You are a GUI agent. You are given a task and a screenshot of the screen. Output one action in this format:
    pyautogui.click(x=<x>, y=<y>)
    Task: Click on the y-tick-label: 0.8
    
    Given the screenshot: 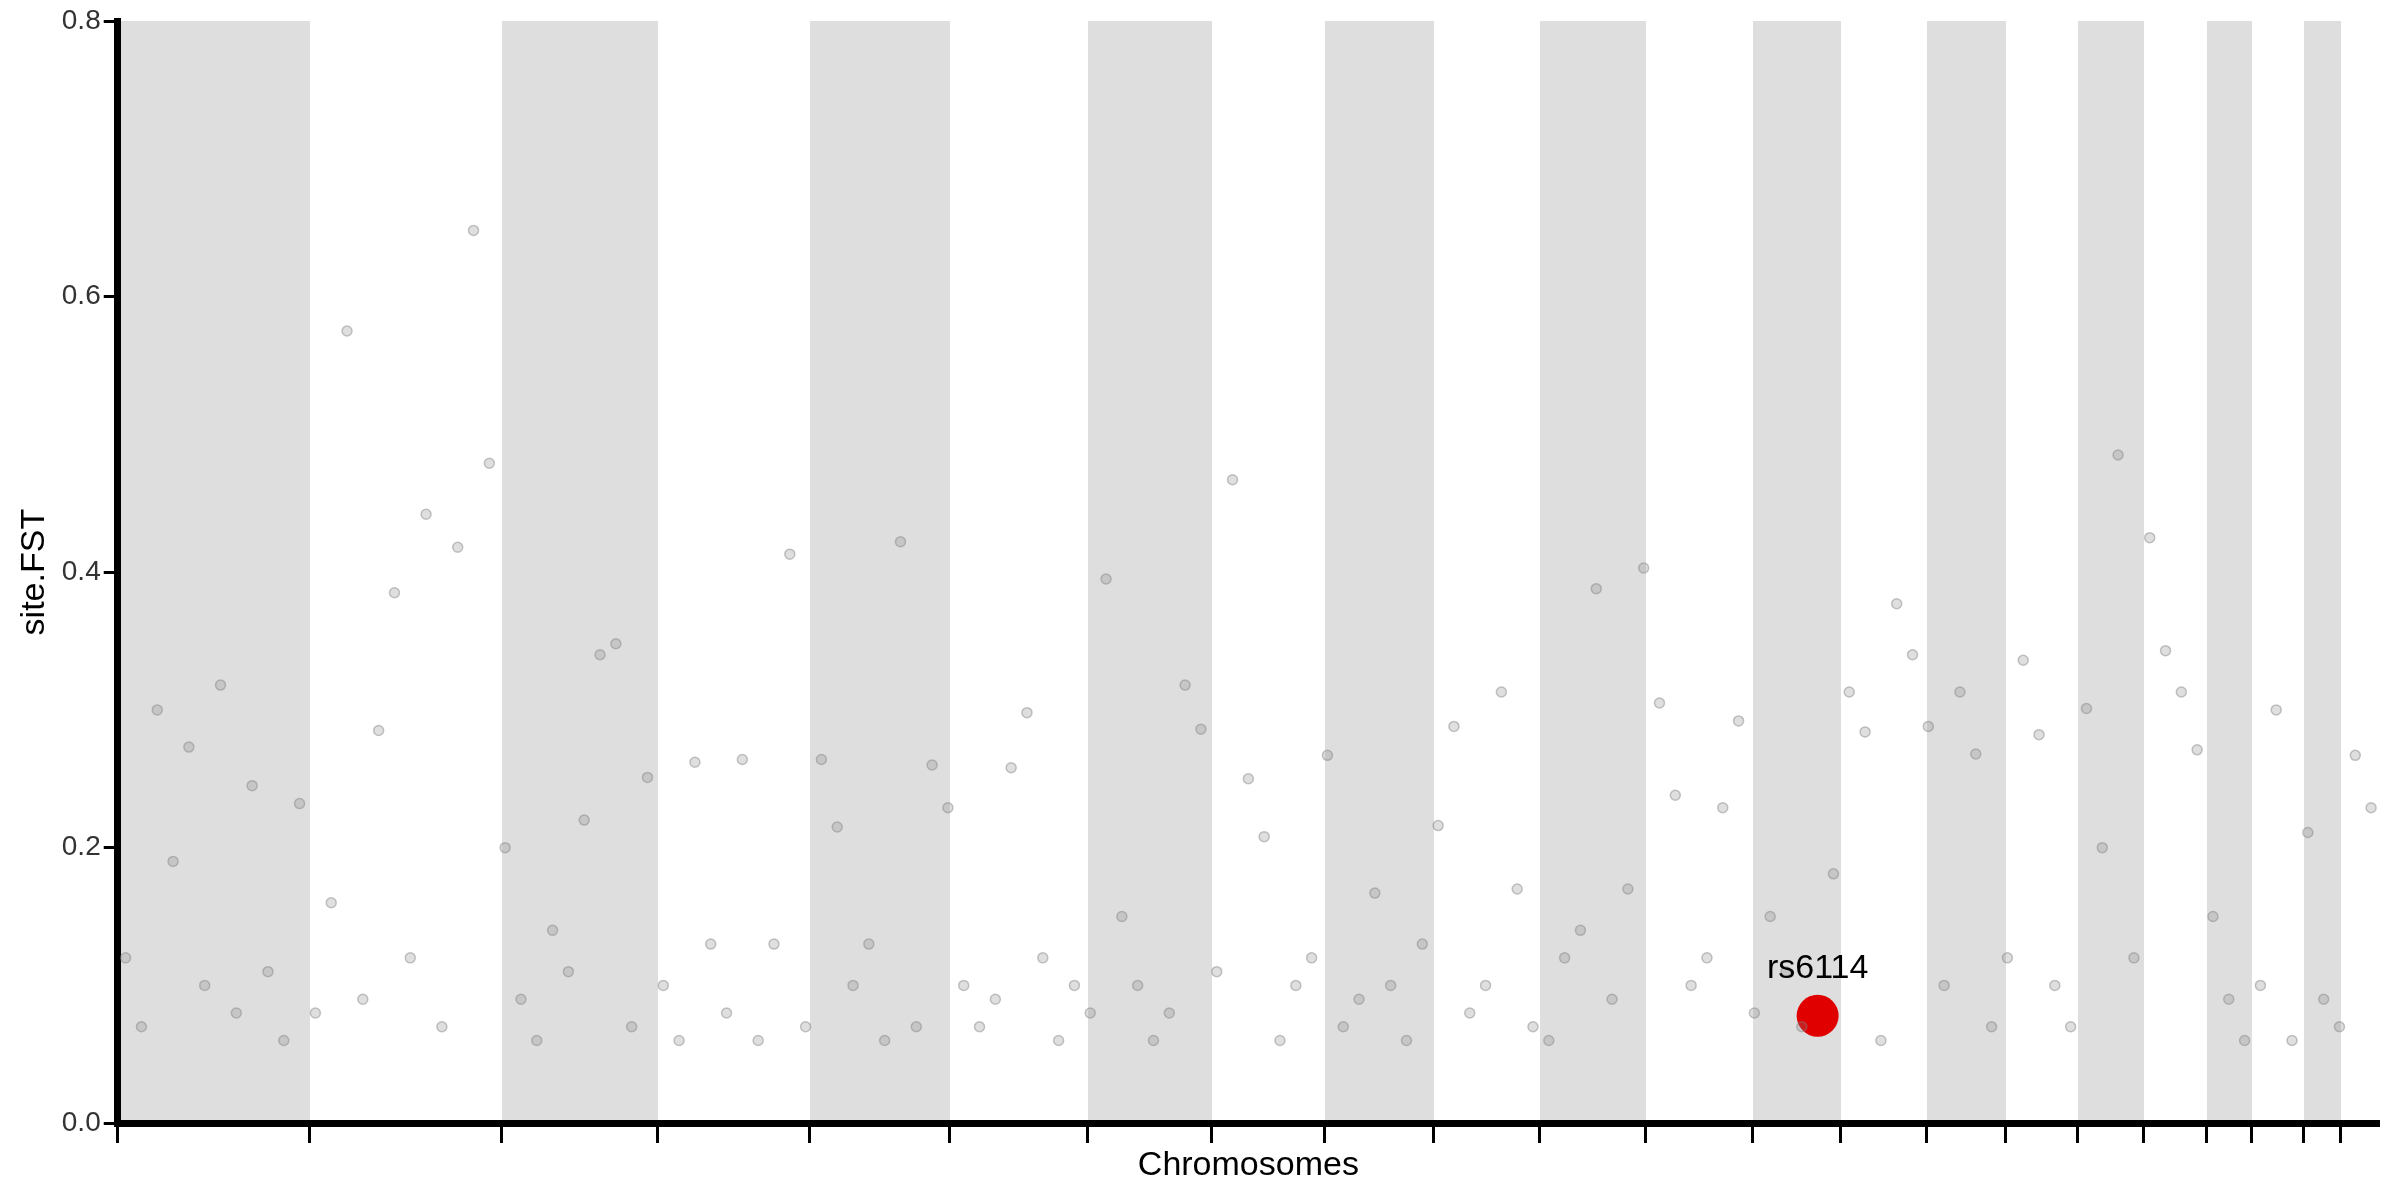 What is the action you would take?
    pyautogui.click(x=81, y=19)
    